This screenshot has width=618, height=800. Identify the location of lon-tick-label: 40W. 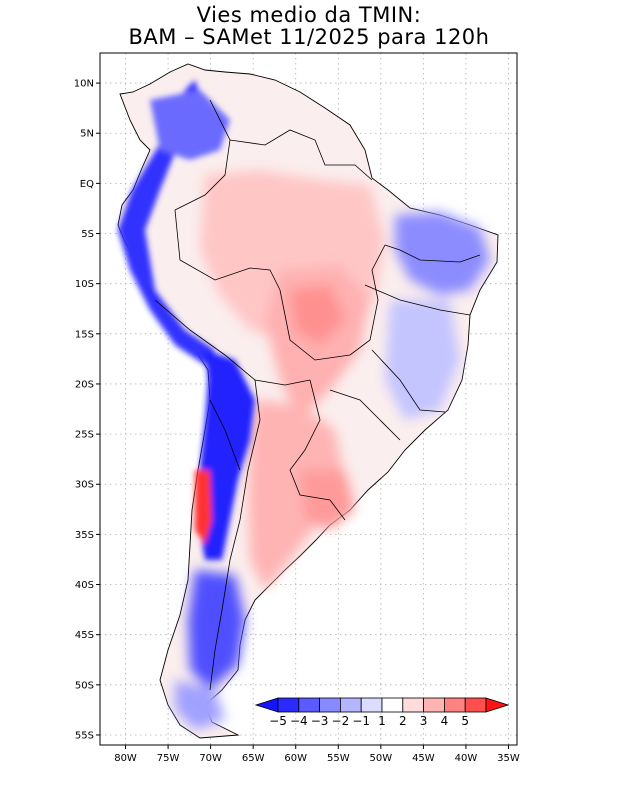
(466, 758).